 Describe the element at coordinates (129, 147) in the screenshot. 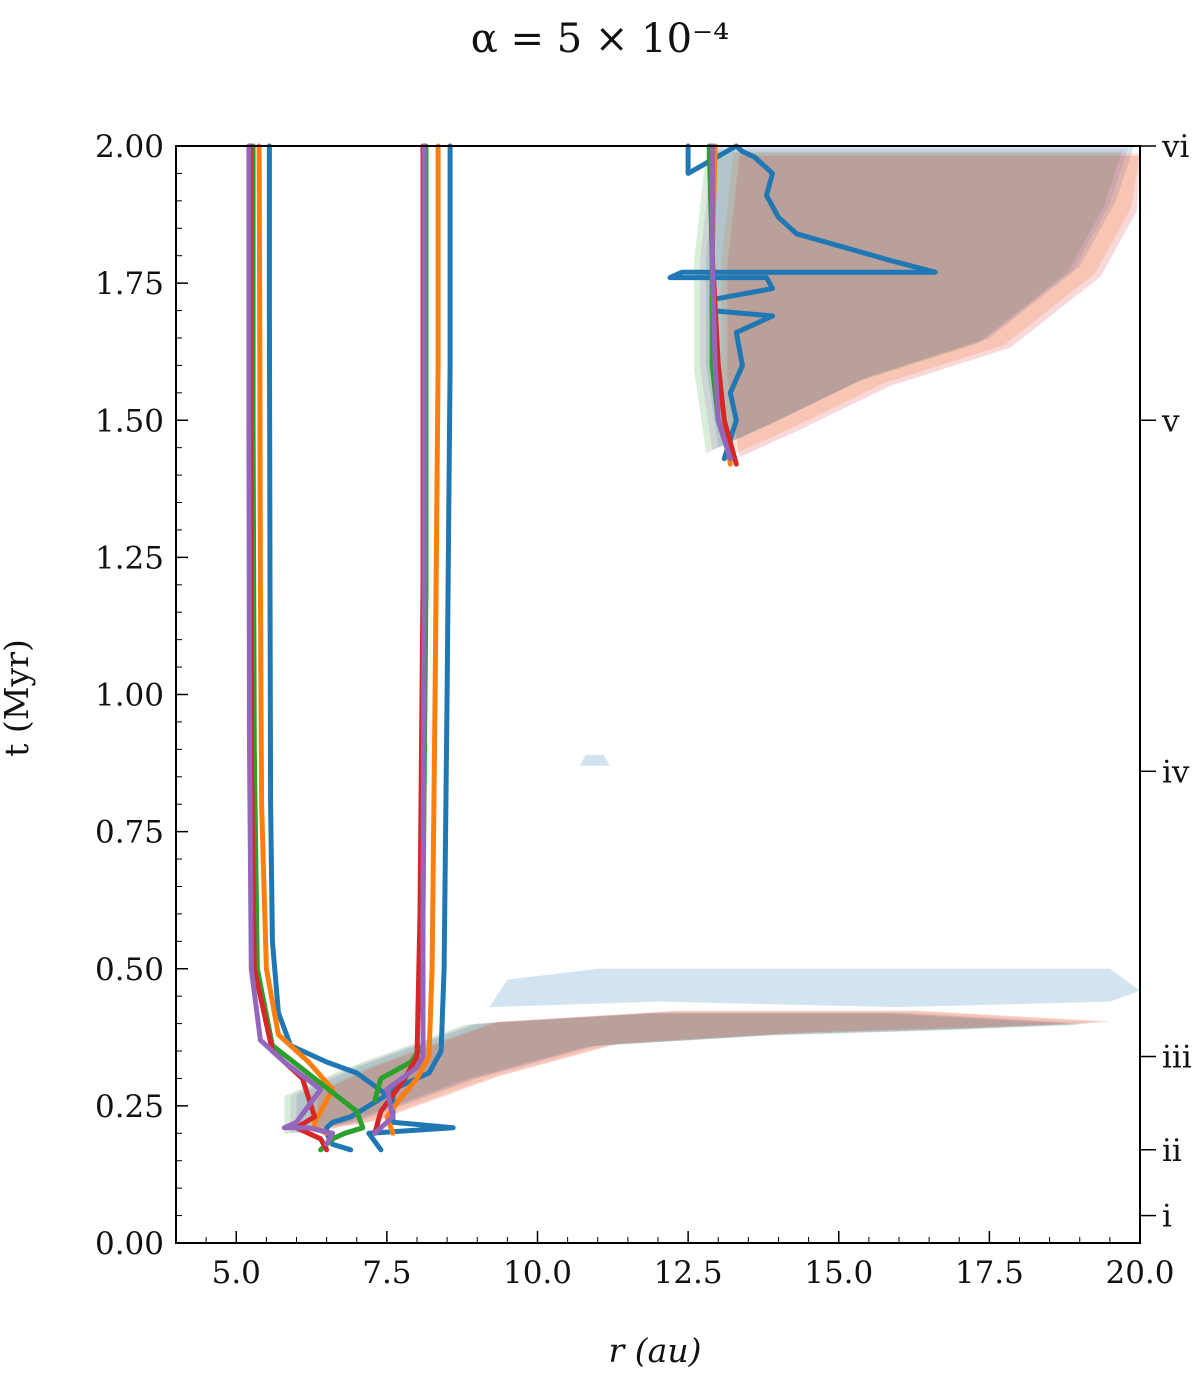

I see `y-tick-label: 2.00` at that location.